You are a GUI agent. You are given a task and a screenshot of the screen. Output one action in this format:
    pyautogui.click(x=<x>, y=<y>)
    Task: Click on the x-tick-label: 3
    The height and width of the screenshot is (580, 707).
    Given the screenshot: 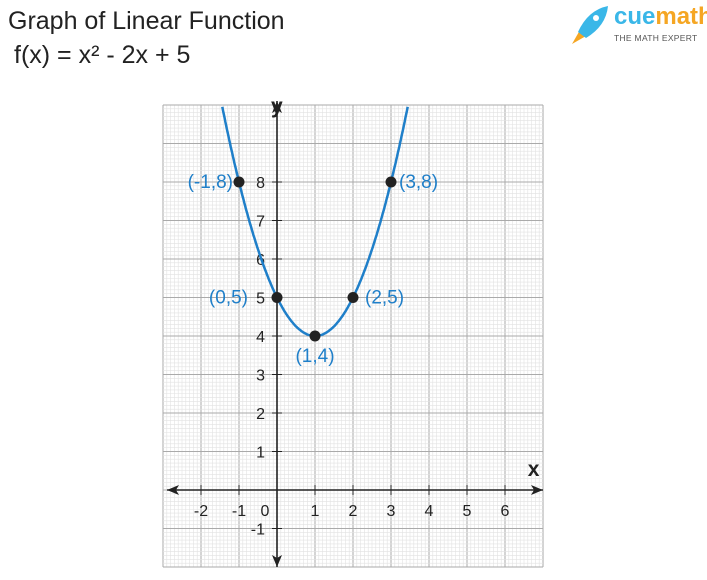 What is the action you would take?
    pyautogui.click(x=391, y=511)
    